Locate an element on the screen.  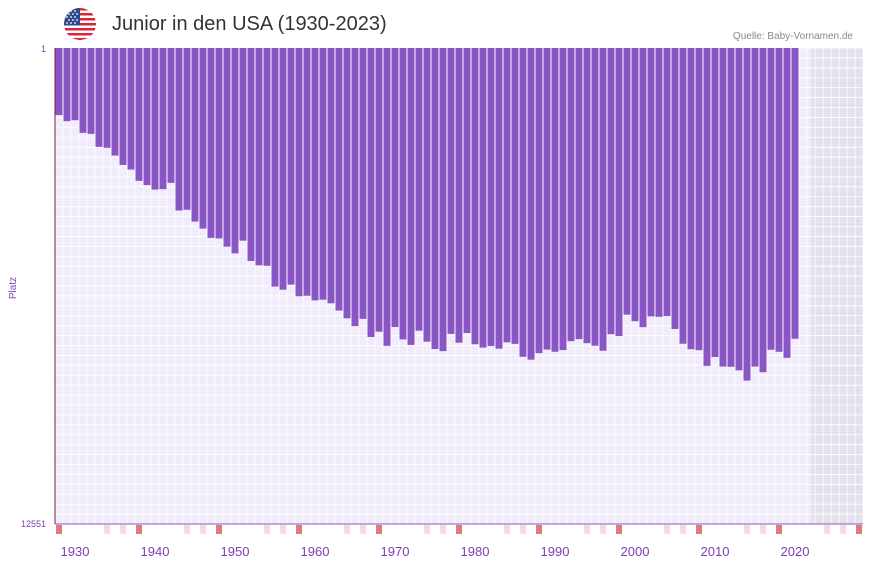
bar-1982 is located at coordinates (491, 197).